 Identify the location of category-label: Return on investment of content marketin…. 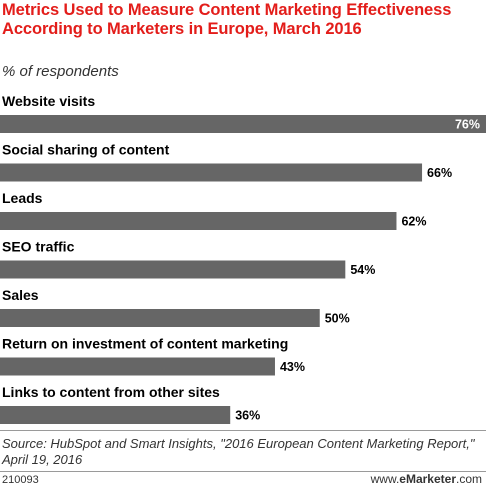
(145, 344).